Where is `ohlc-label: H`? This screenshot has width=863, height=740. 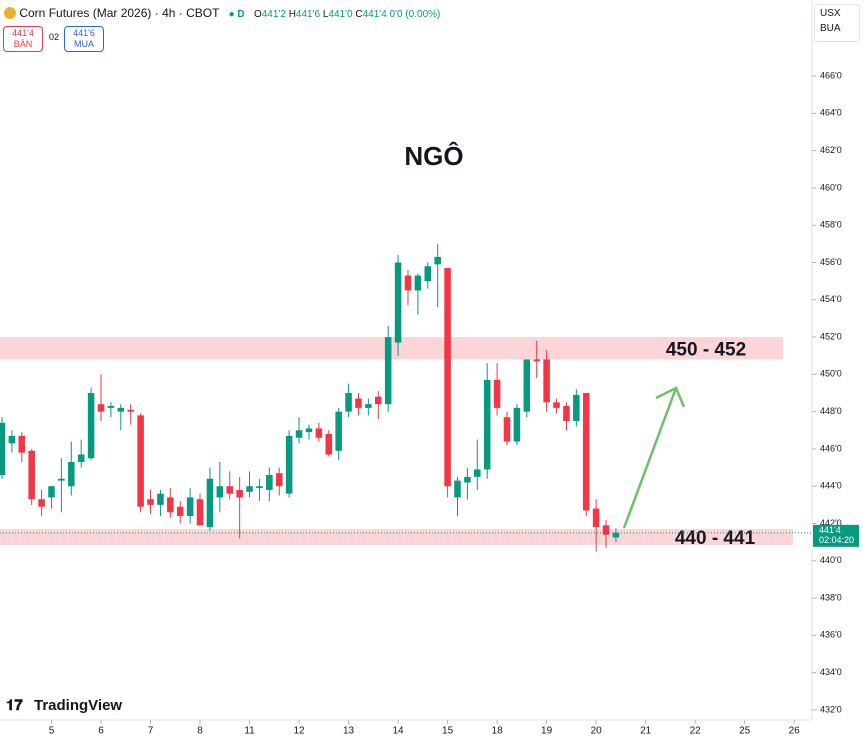 ohlc-label: H is located at coordinates (292, 14).